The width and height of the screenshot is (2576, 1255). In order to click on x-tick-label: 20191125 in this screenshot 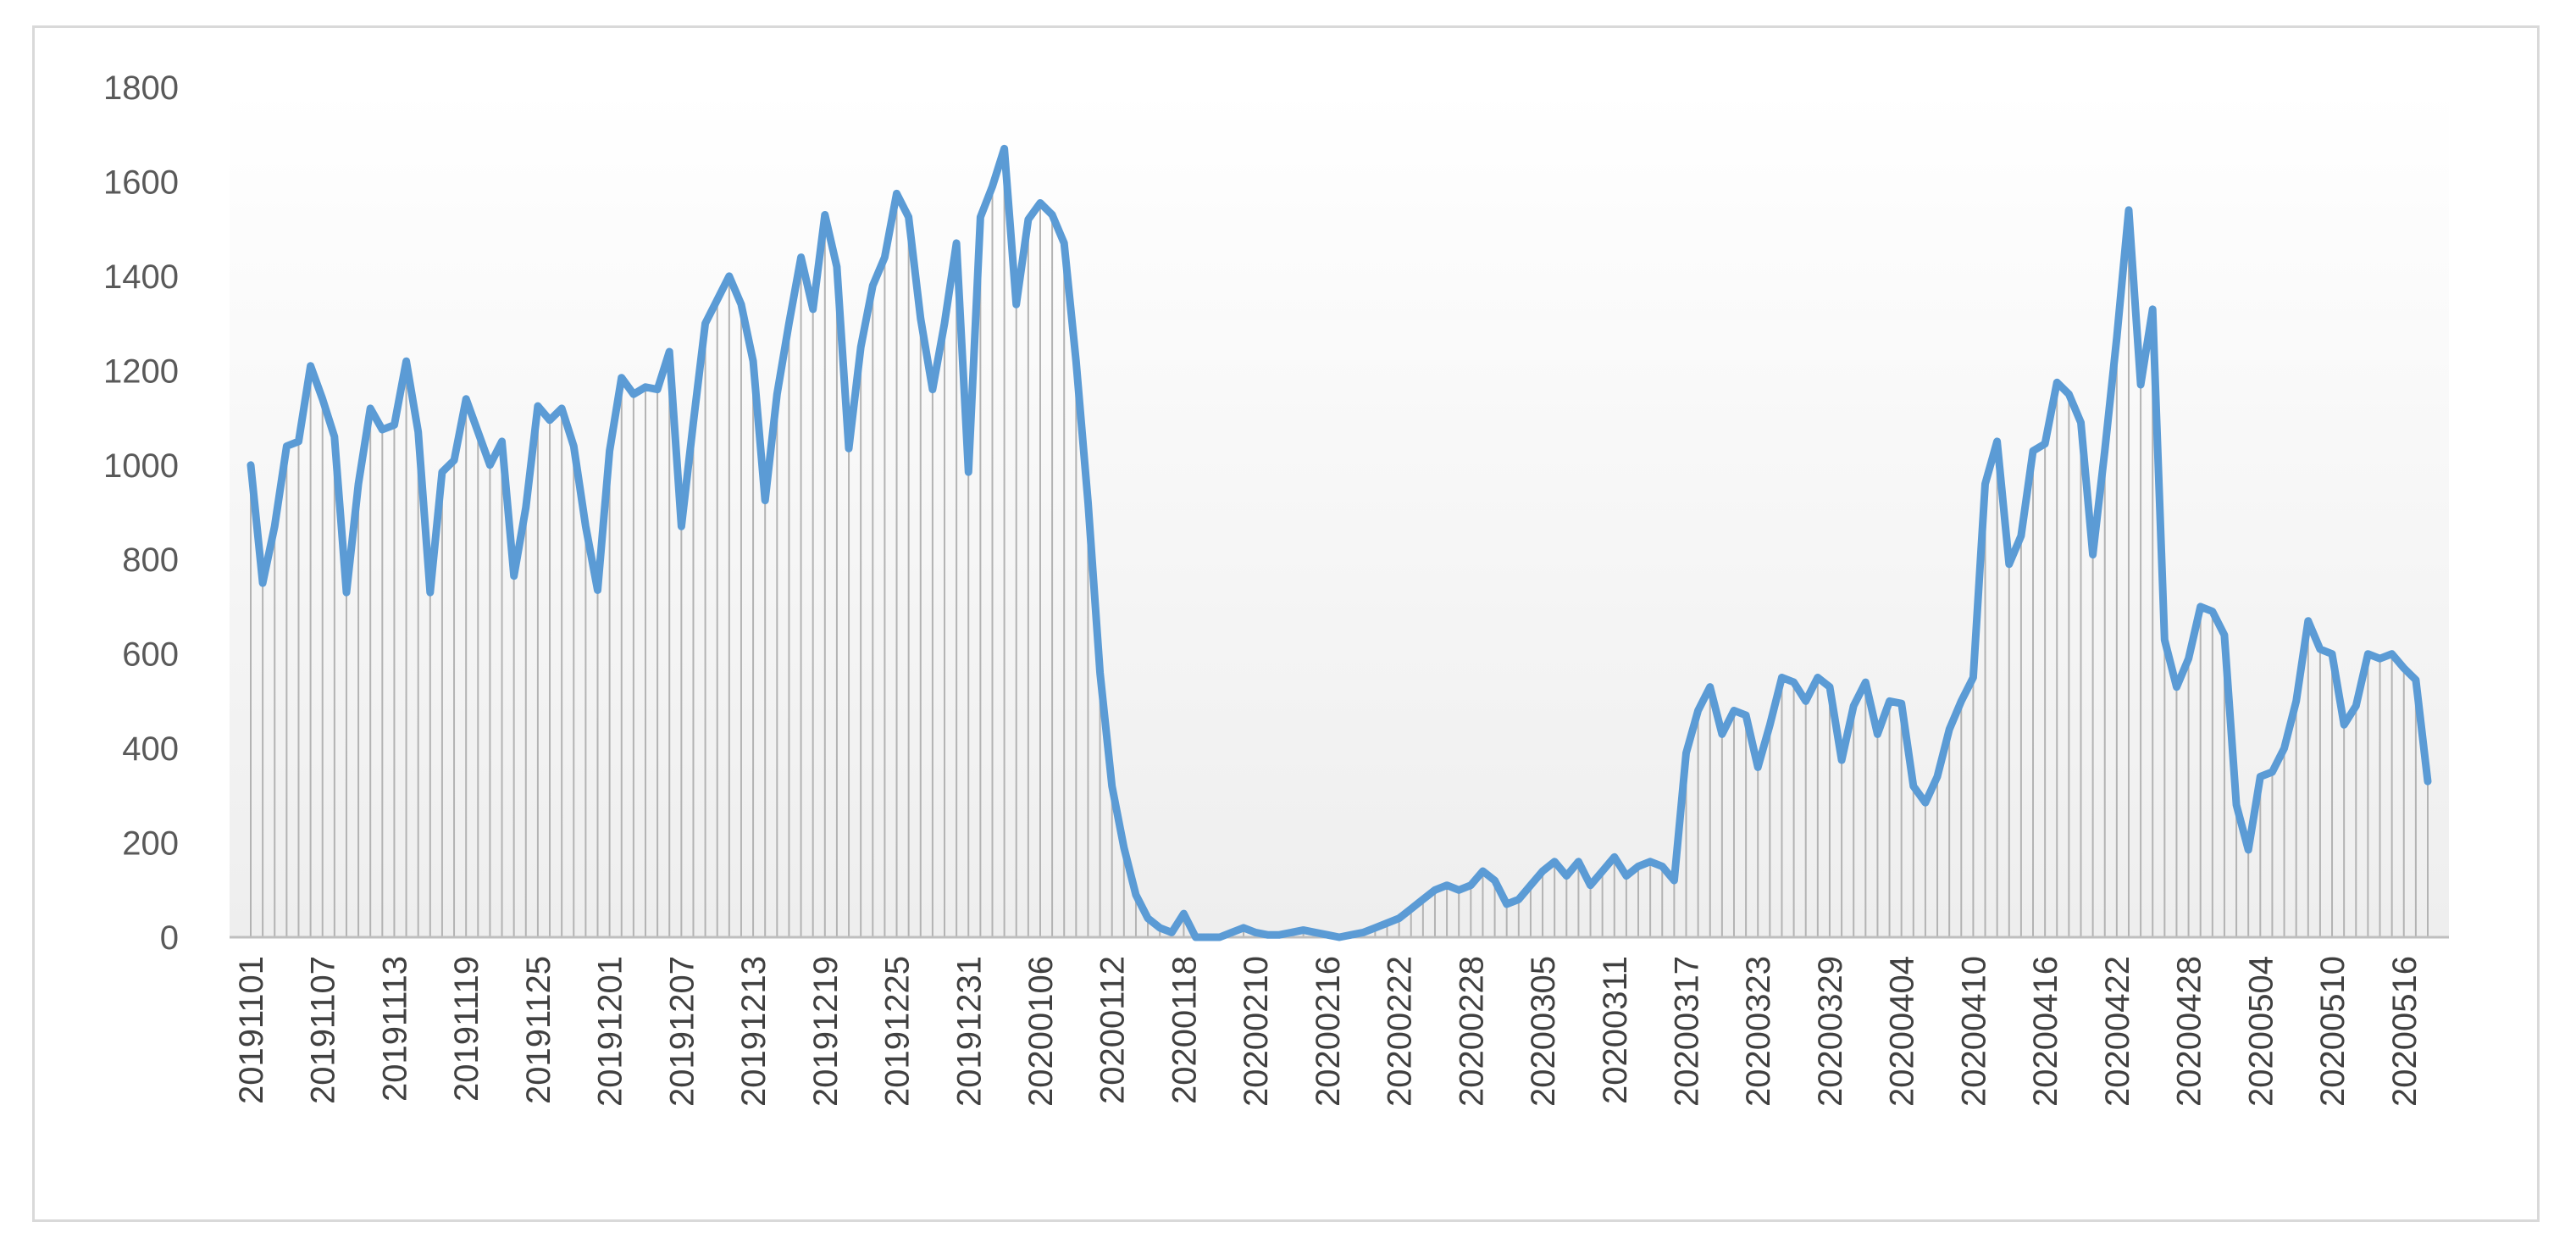, I will do `click(538, 1030)`.